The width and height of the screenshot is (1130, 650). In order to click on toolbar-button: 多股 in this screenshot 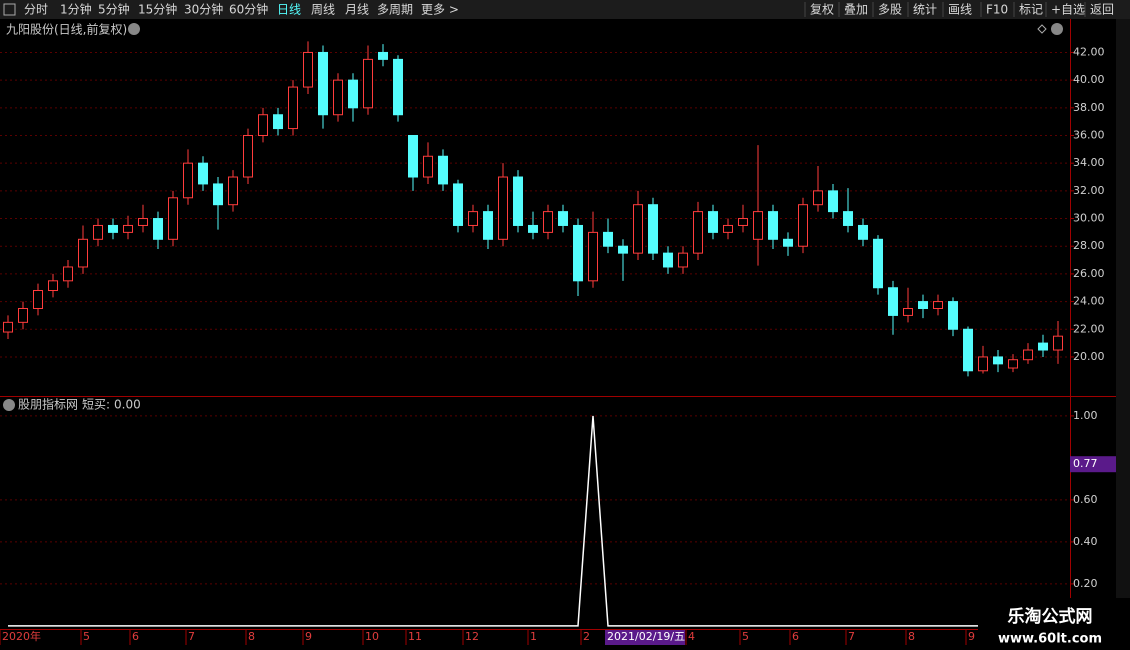, I will do `click(890, 10)`.